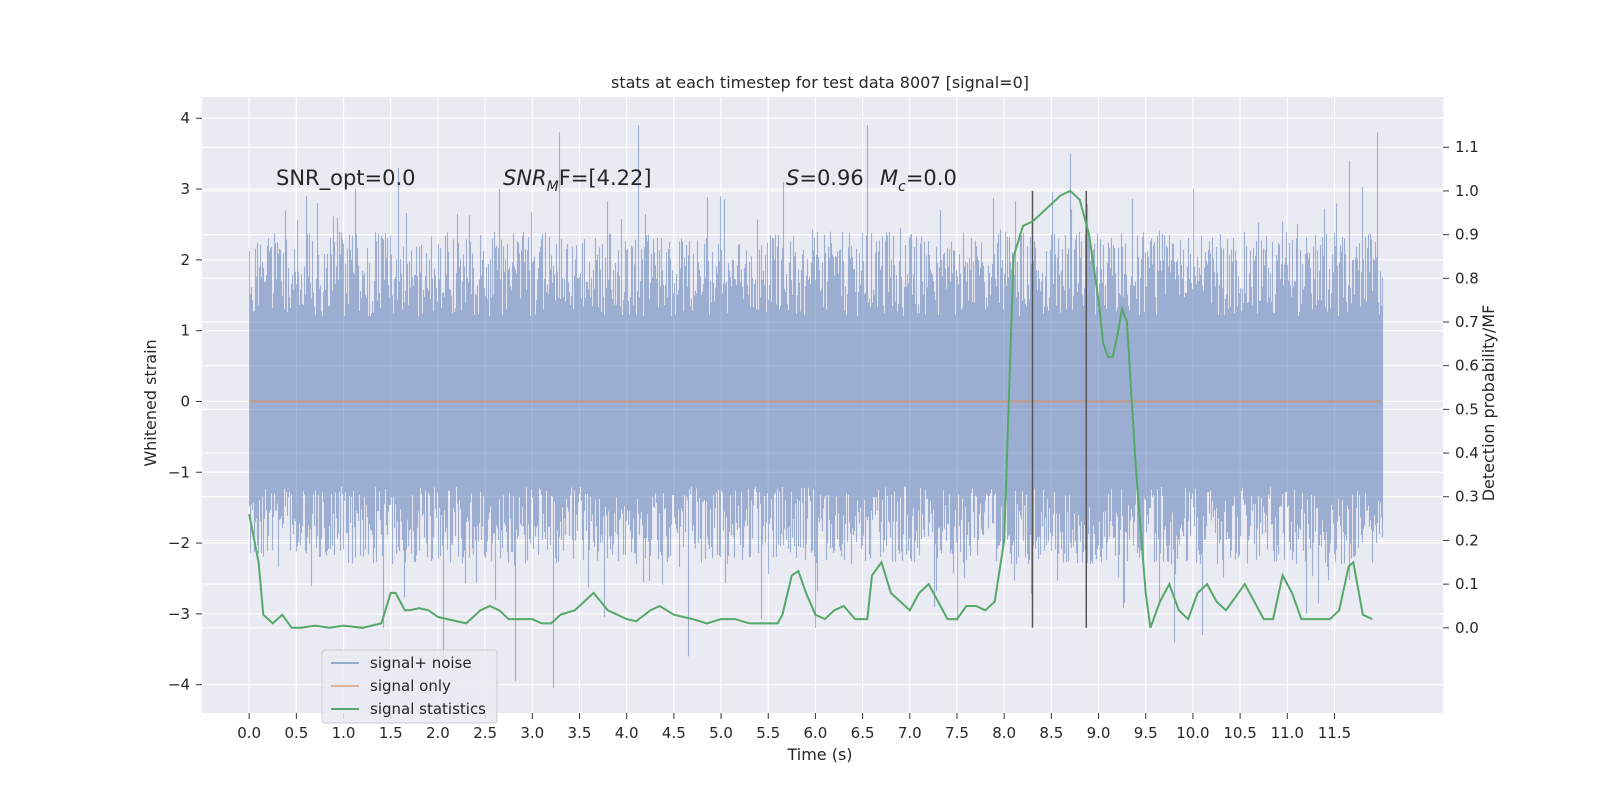 This screenshot has height=800, width=1600. Describe the element at coordinates (185, 189) in the screenshot. I see `y-tick-label: 3` at that location.